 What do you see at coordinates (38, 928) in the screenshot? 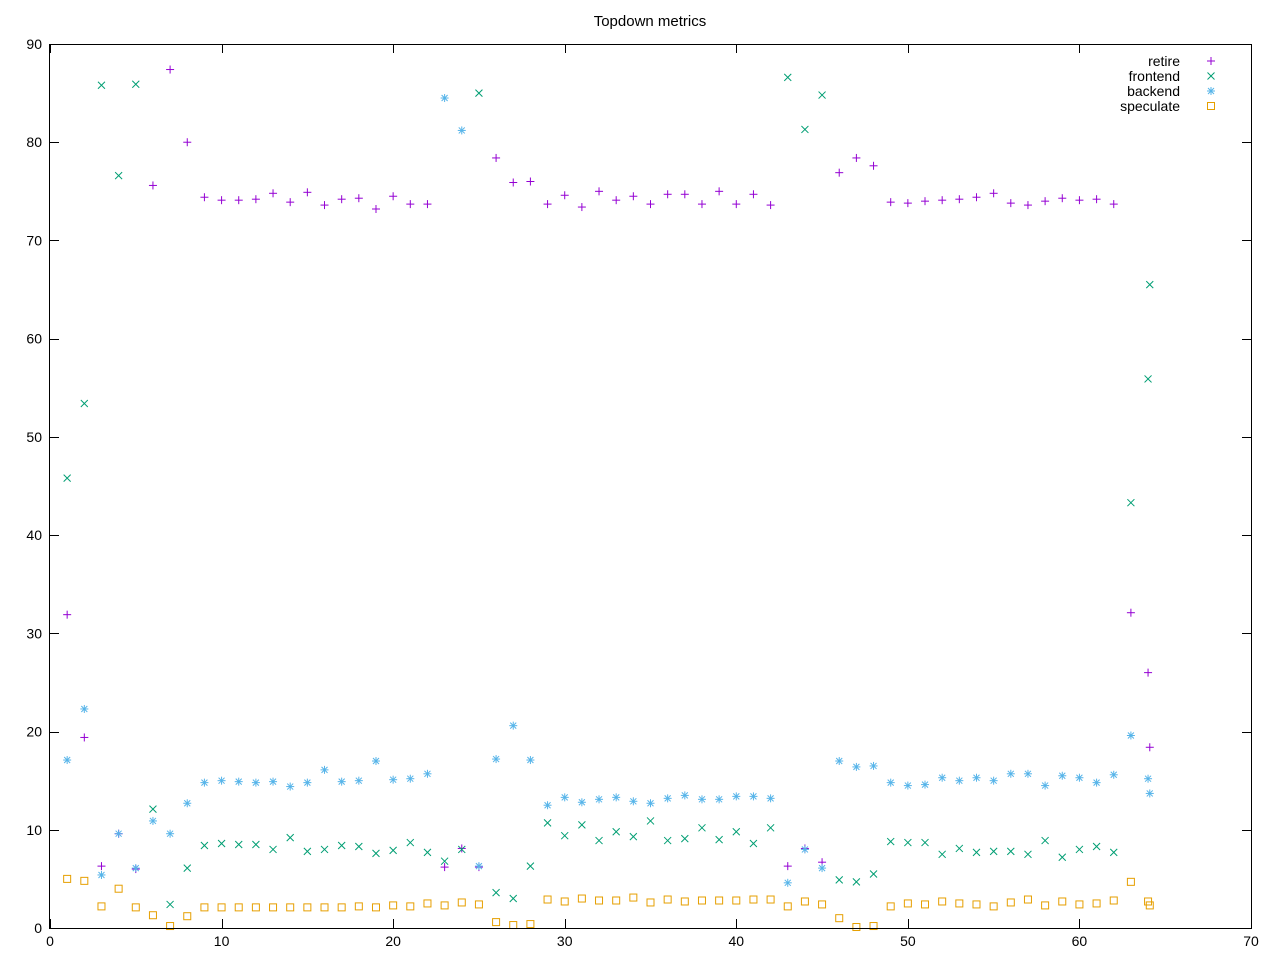
I see `y-tick-label: 0` at bounding box center [38, 928].